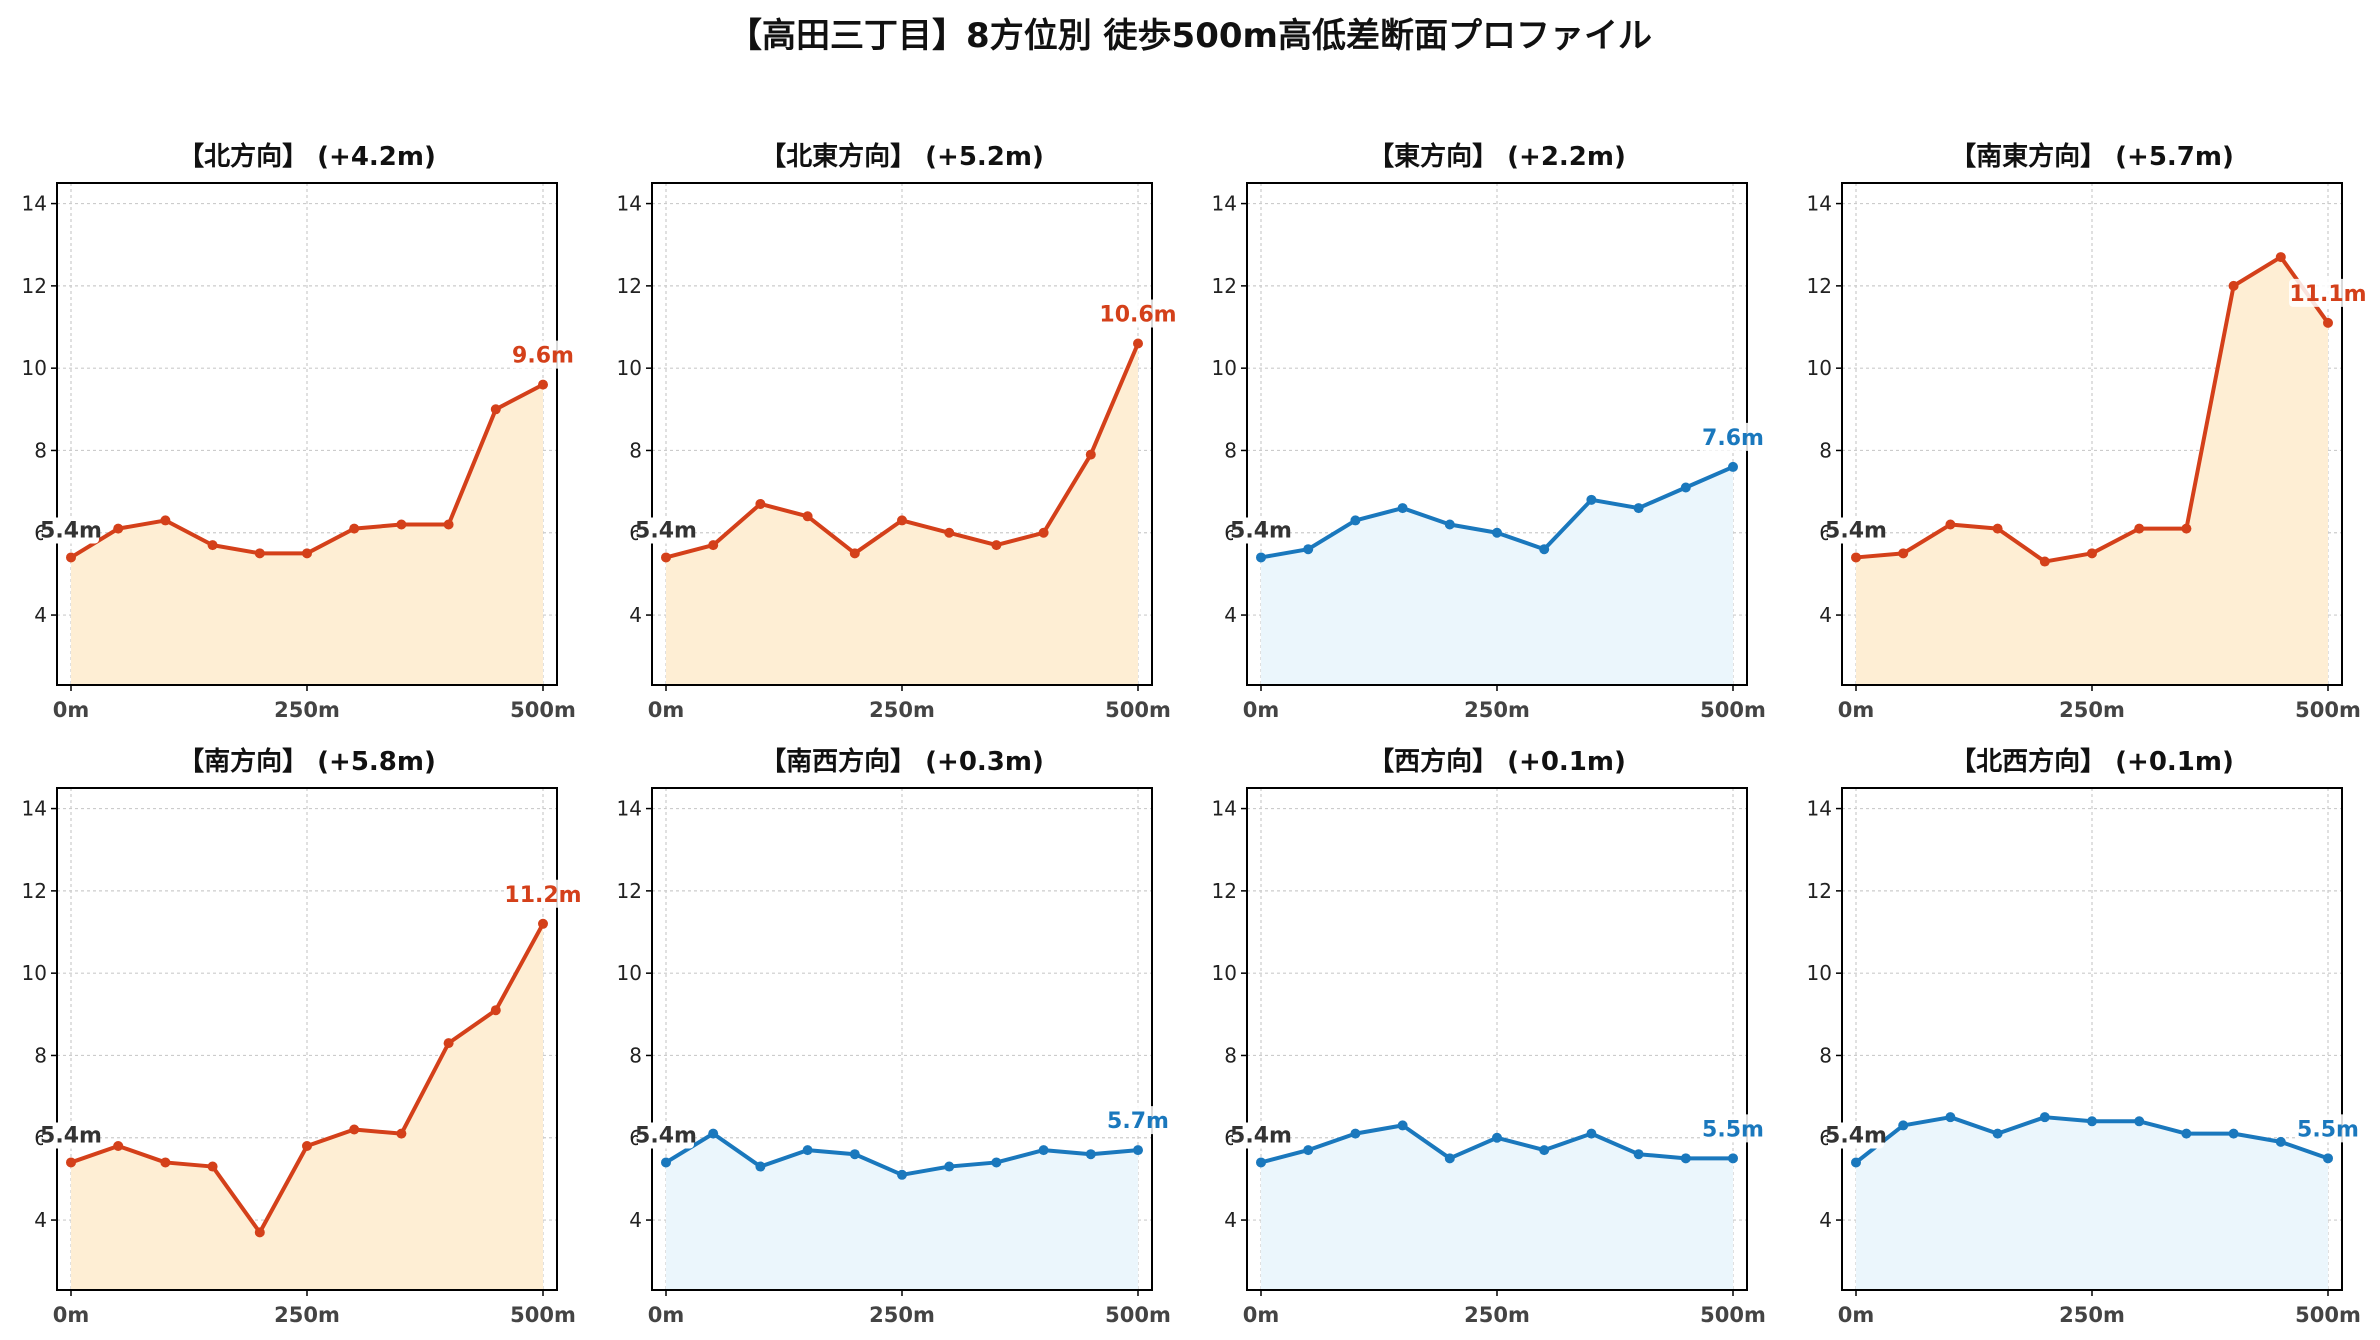 The image size is (2380, 1340). I want to click on end-elevation-label: 5.7m, so click(1138, 1121).